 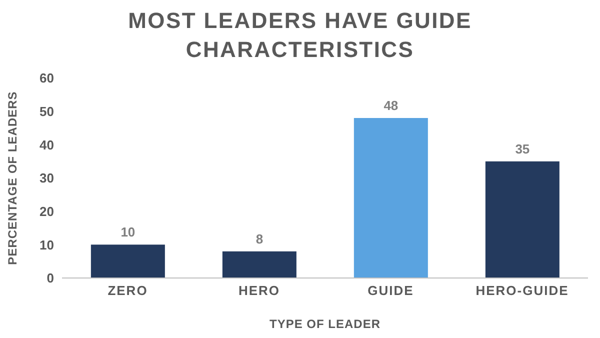 What do you see at coordinates (128, 290) in the screenshot?
I see `x-tick-label: ZERO` at bounding box center [128, 290].